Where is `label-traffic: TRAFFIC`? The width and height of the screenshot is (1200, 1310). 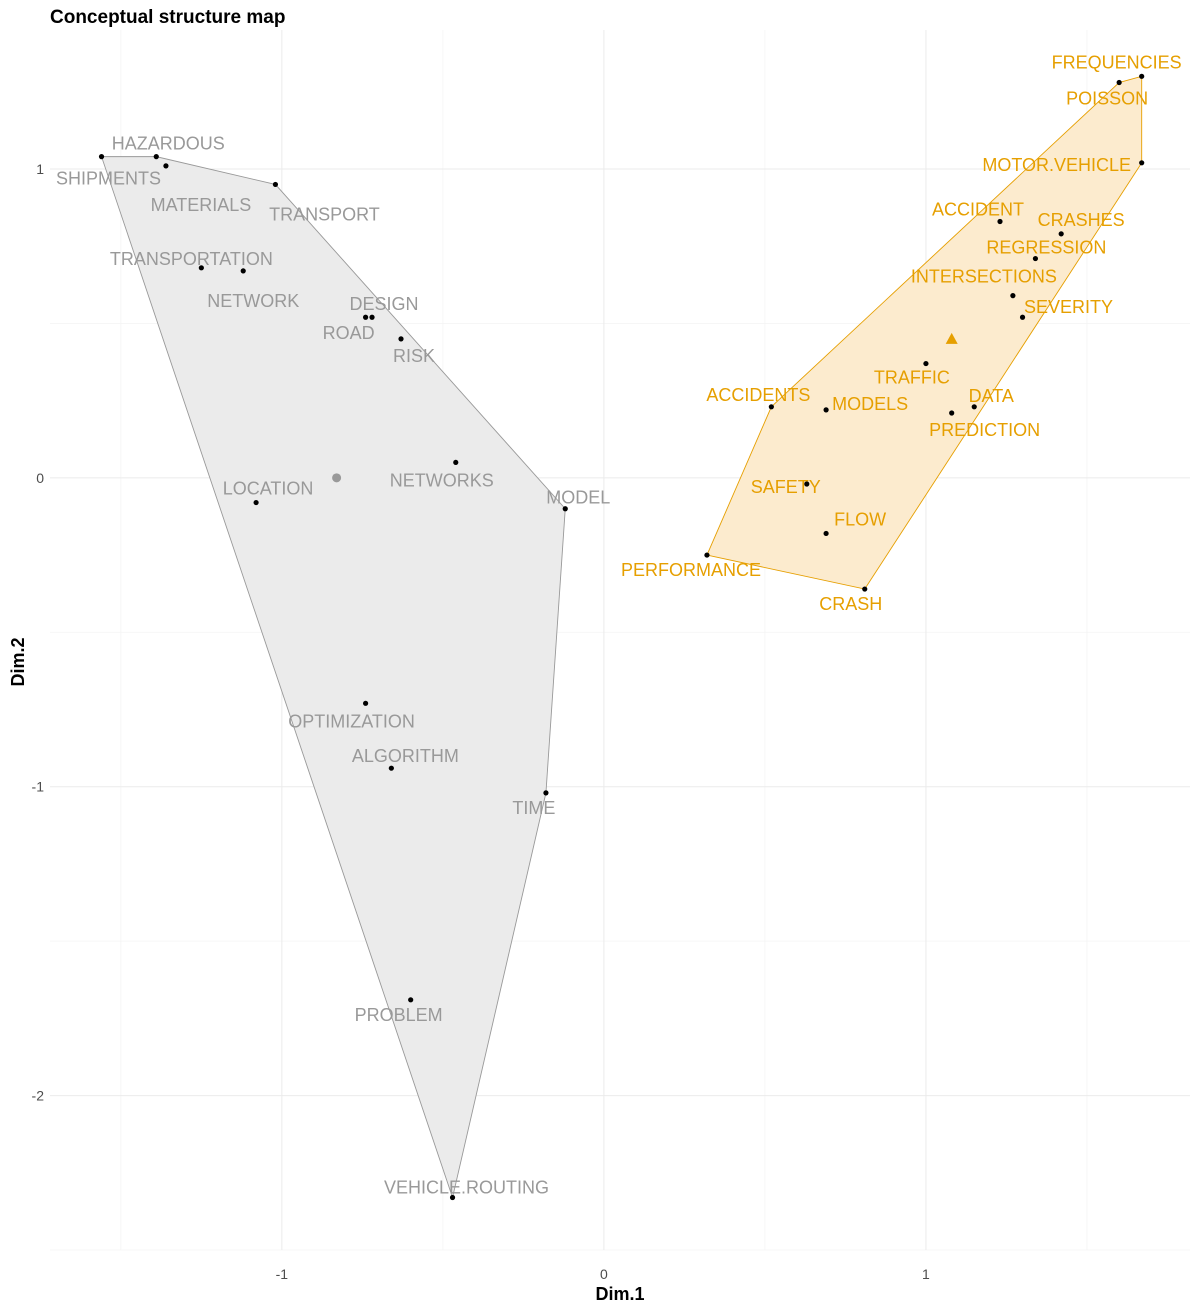
label-traffic: TRAFFIC is located at coordinates (912, 378).